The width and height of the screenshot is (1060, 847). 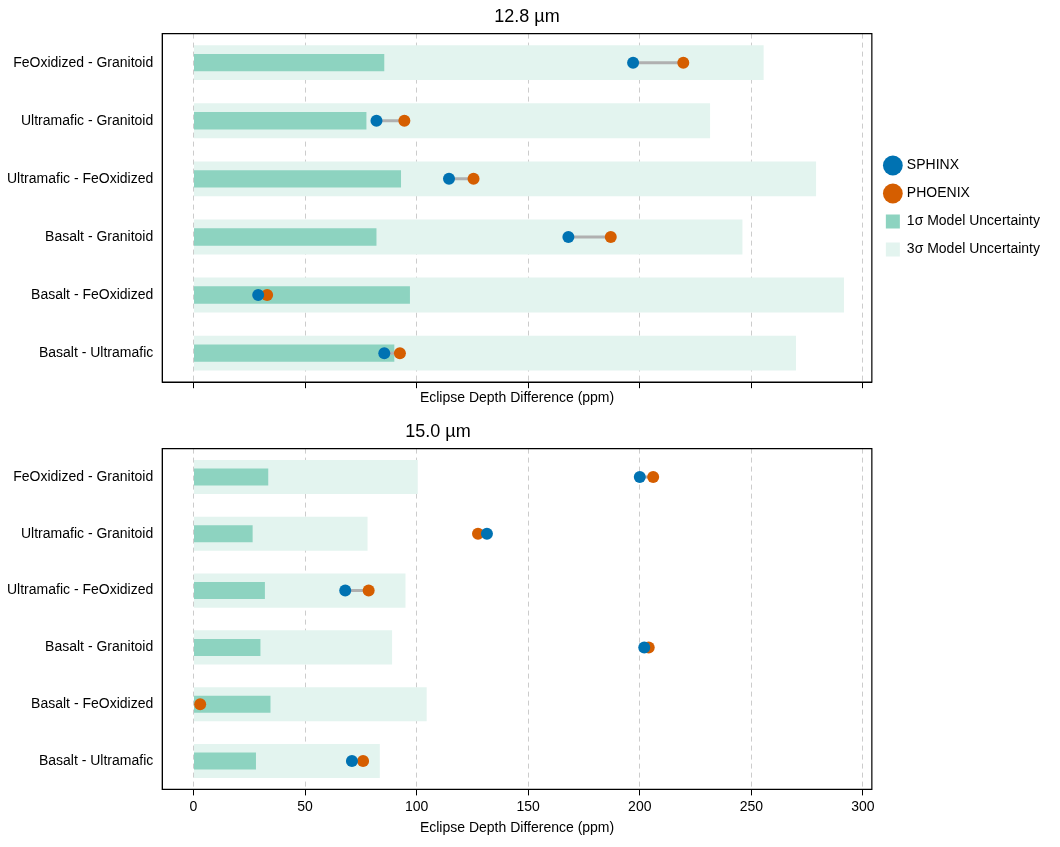 What do you see at coordinates (938, 192) in the screenshot?
I see `legend-label: PHOENIX` at bounding box center [938, 192].